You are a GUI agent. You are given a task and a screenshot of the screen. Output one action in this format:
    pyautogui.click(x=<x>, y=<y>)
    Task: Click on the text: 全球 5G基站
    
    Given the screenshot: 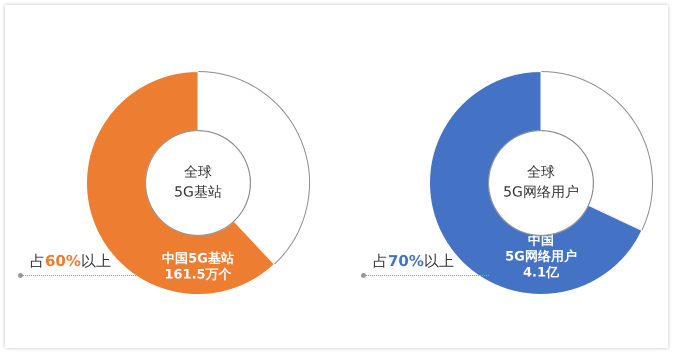 What is the action you would take?
    pyautogui.click(x=198, y=182)
    